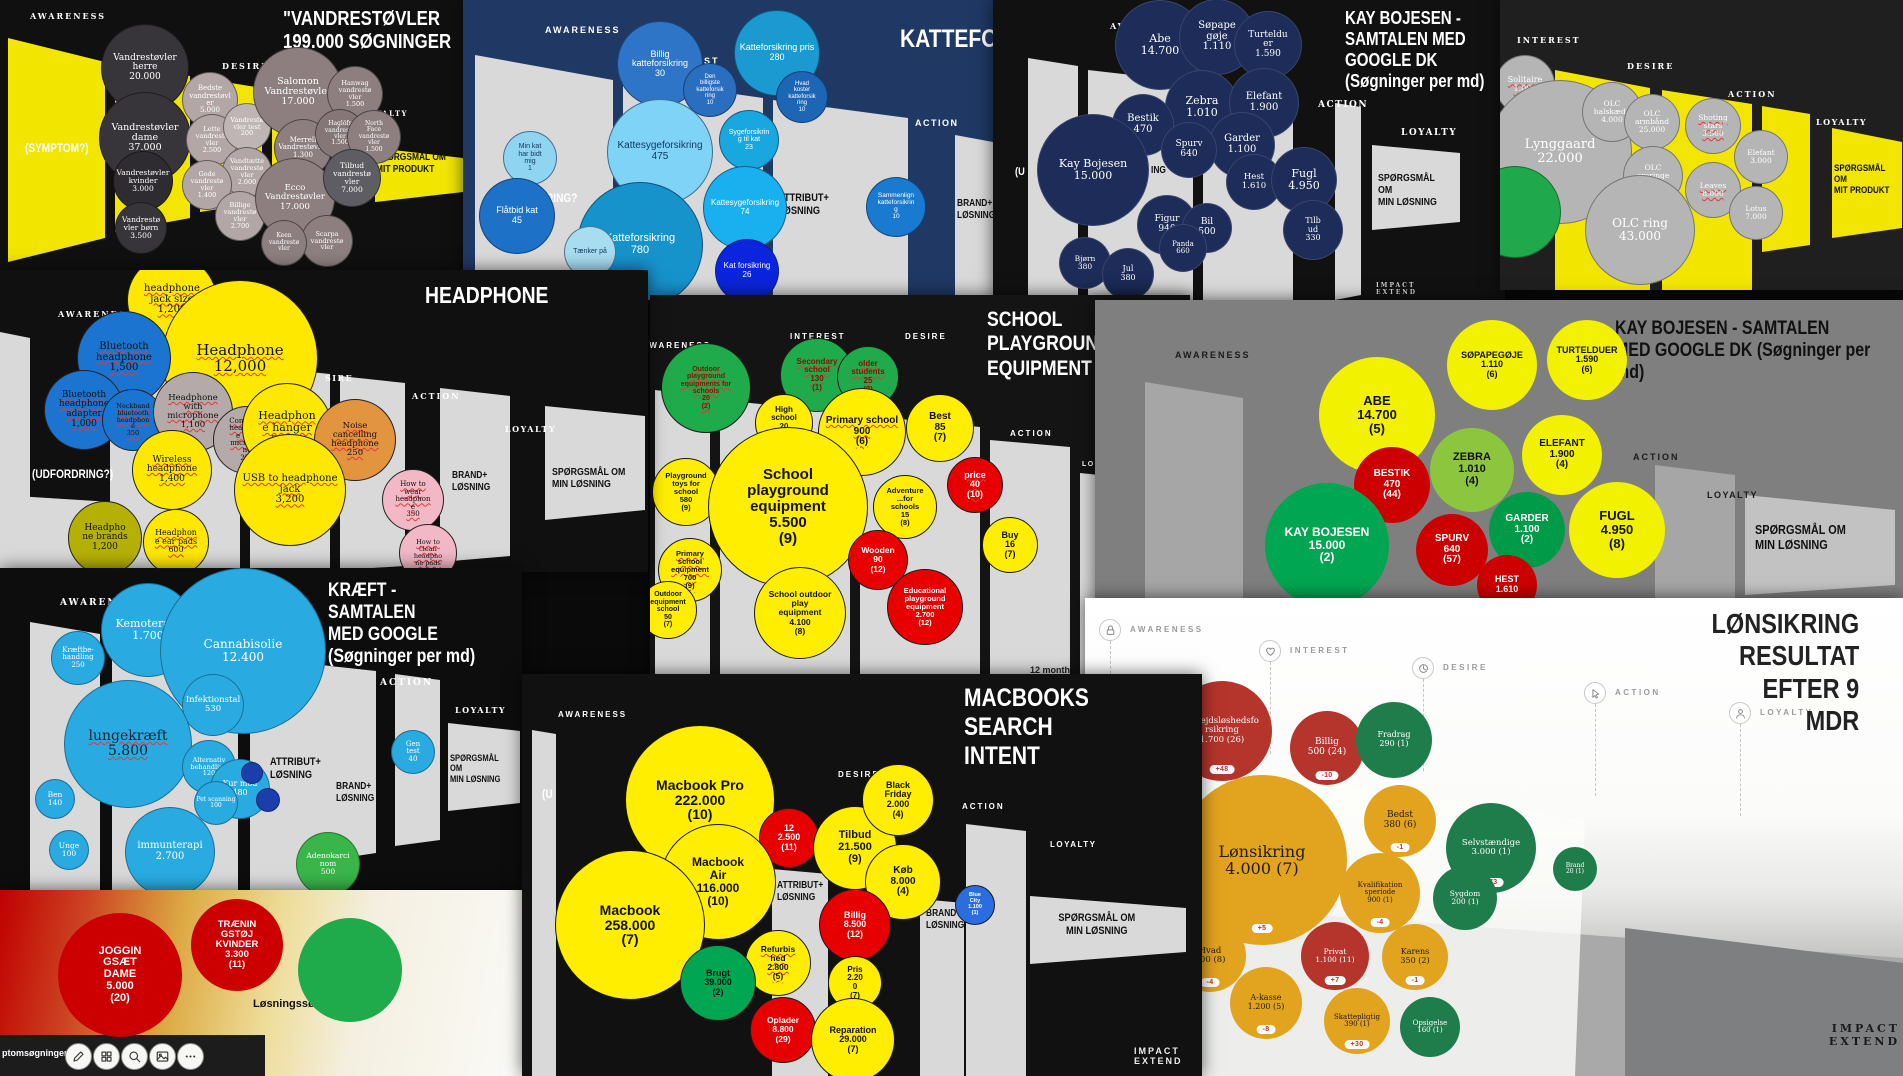  Describe the element at coordinates (817, 374) in the screenshot. I see `bubble-text: Secondary school 130 (1)` at that location.